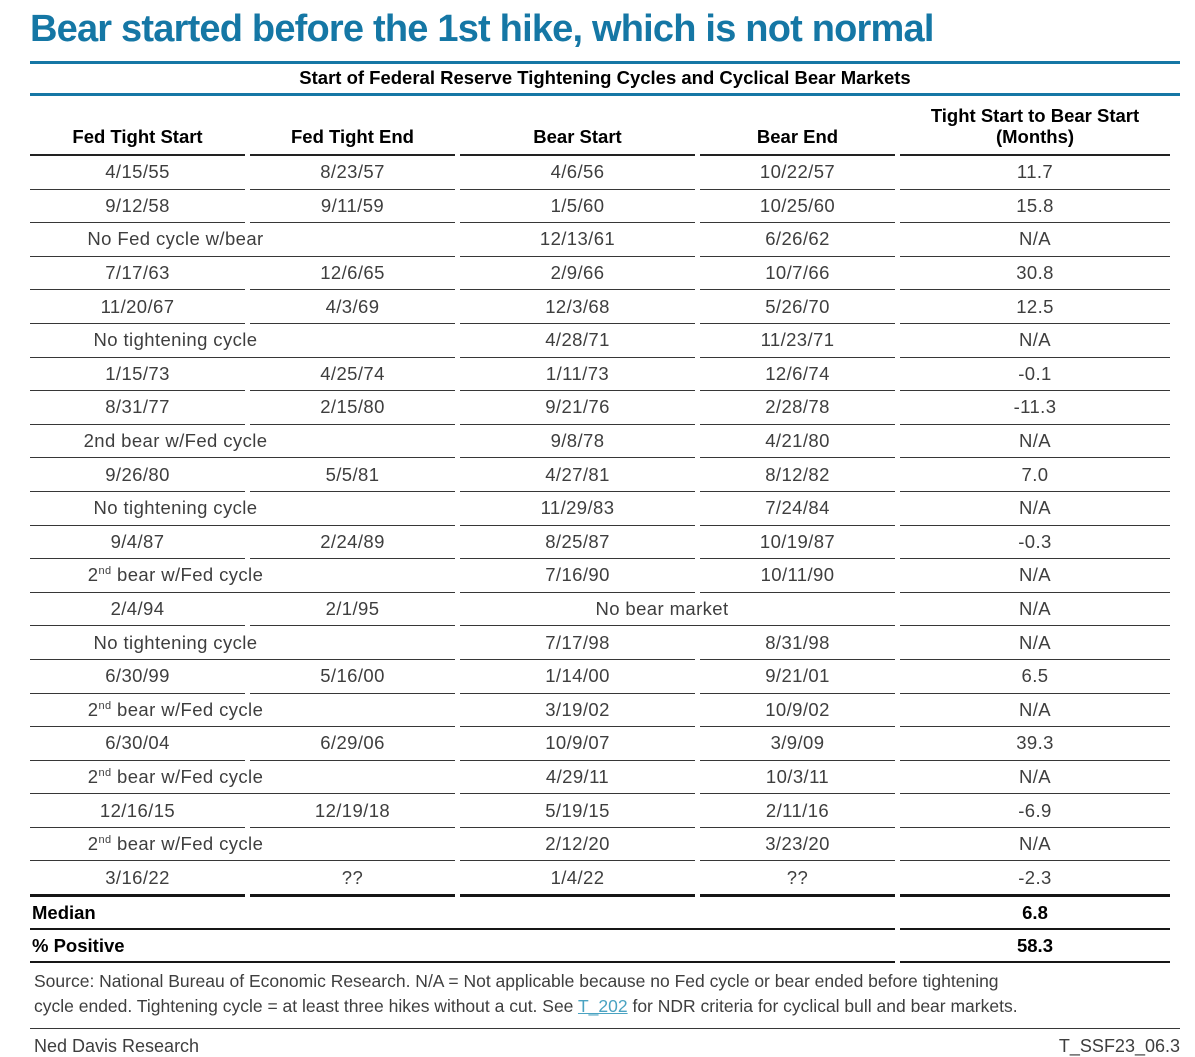 The width and height of the screenshot is (1195, 1057). I want to click on table-cell: 4/28/71, so click(577, 341).